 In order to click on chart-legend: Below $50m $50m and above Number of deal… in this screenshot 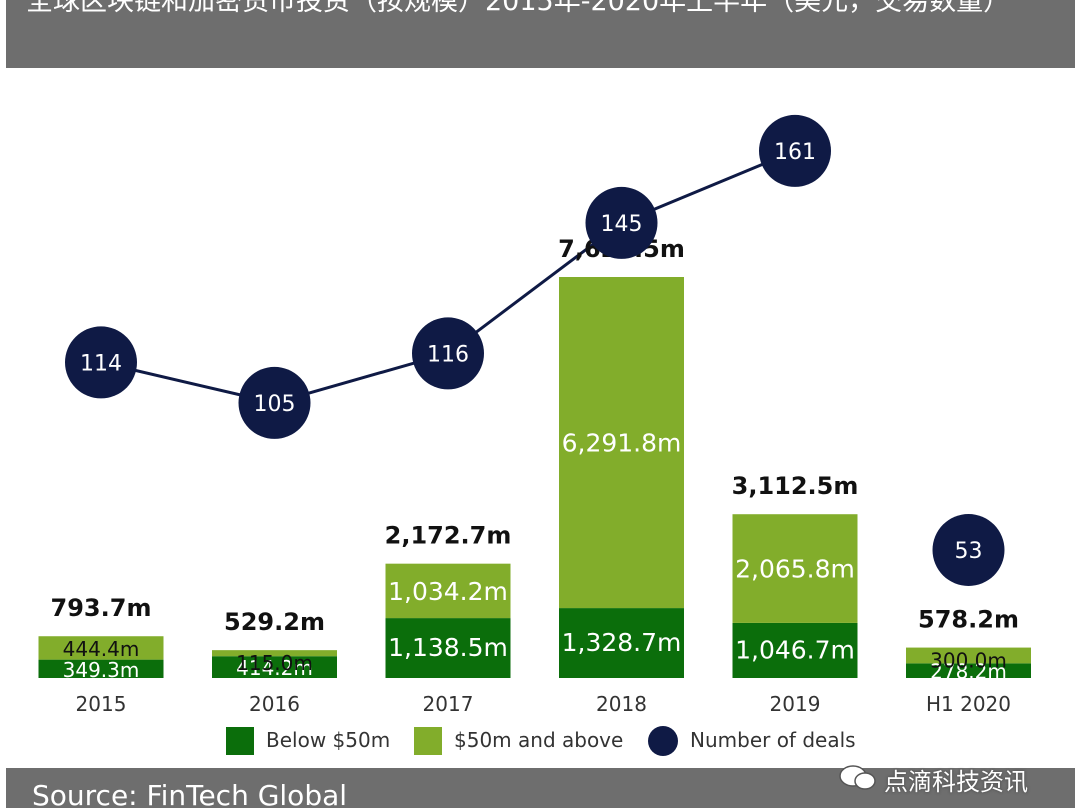, I will do `click(540, 741)`.